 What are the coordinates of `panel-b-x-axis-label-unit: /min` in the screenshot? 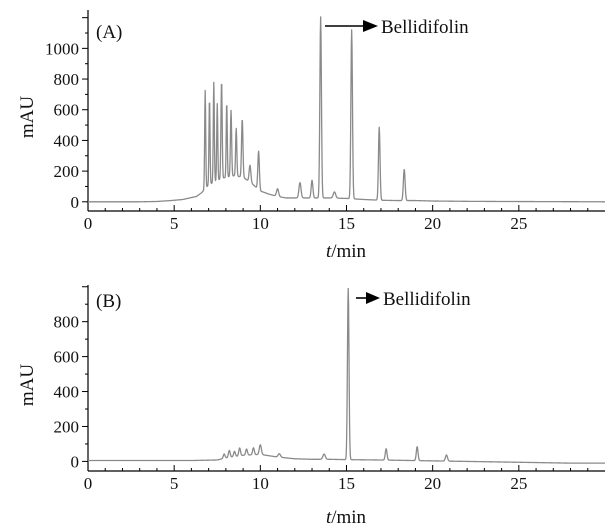 It's located at (348, 517).